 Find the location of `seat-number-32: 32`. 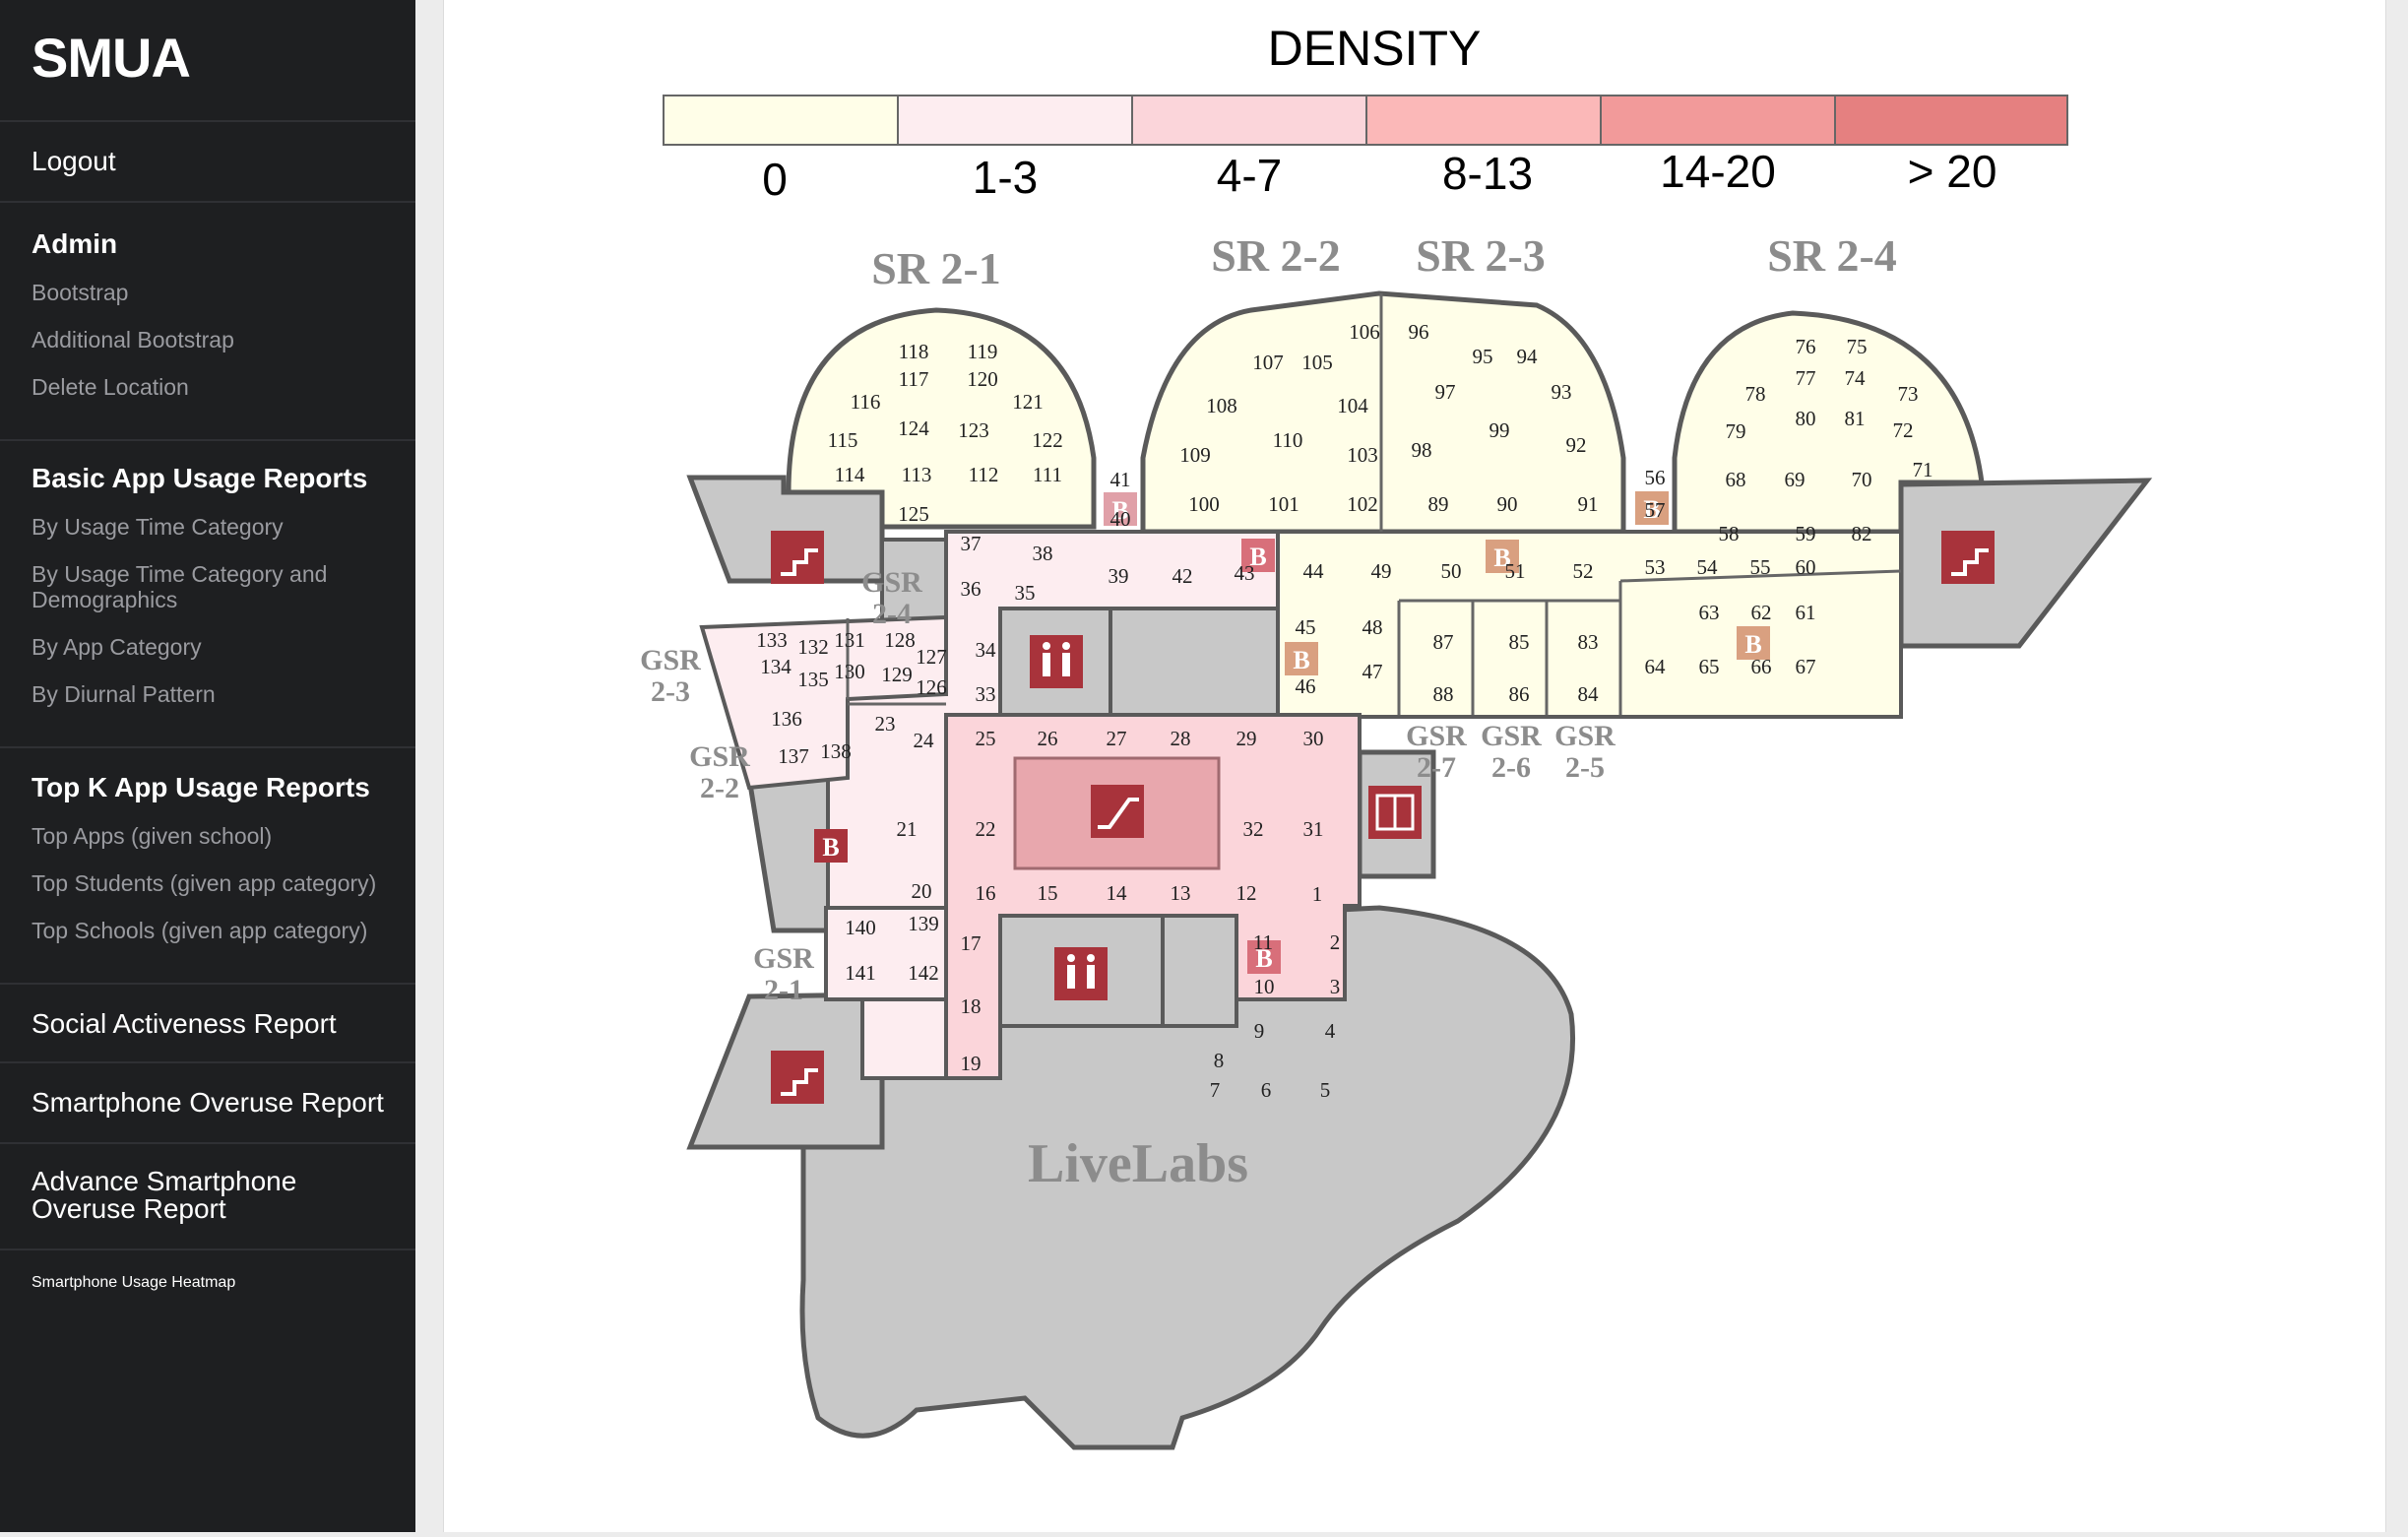

seat-number-32: 32 is located at coordinates (1253, 829).